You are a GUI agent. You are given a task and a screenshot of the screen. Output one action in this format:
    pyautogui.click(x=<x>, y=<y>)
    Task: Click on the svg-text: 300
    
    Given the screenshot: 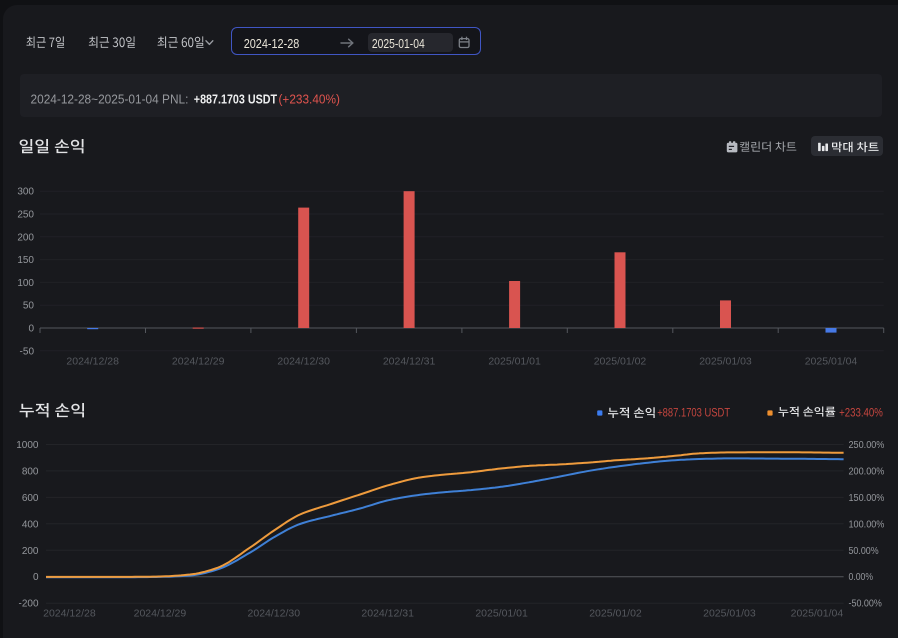 What is the action you would take?
    pyautogui.click(x=25, y=192)
    